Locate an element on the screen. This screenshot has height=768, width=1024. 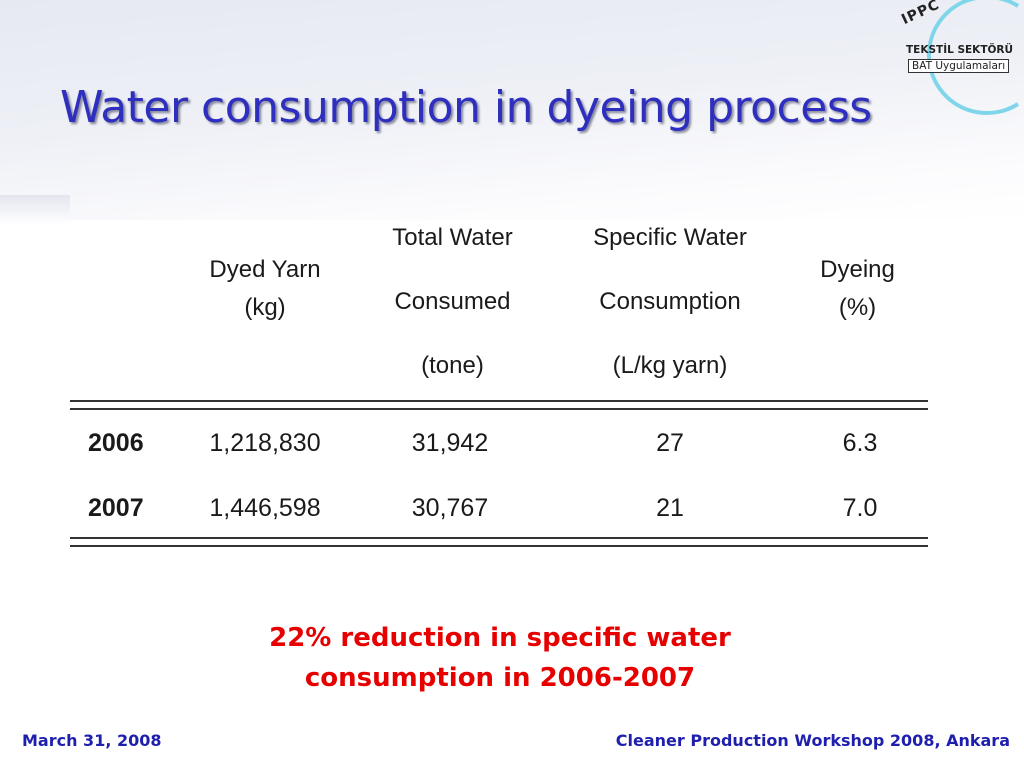
header-specific-water: Specific Water Consumption (L/kg yarn) is located at coordinates (670, 302).